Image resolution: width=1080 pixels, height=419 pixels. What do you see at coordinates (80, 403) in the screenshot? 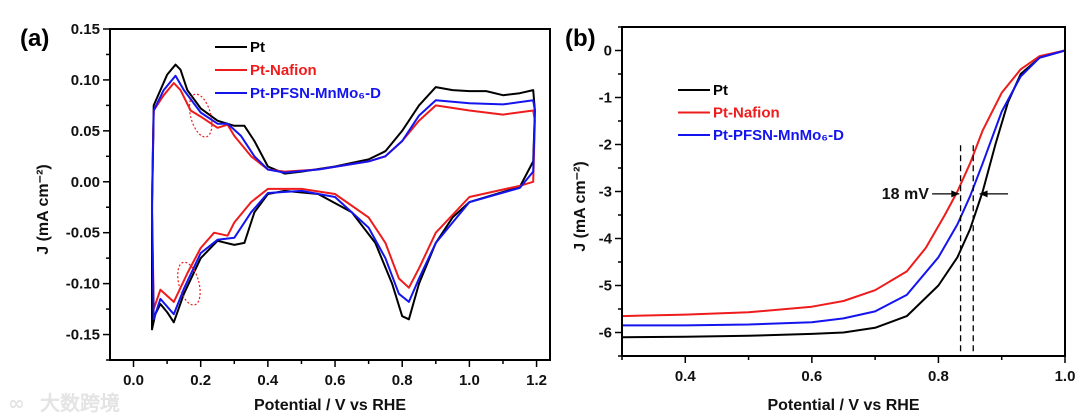
I see `watermark-text: 大数跨境` at bounding box center [80, 403].